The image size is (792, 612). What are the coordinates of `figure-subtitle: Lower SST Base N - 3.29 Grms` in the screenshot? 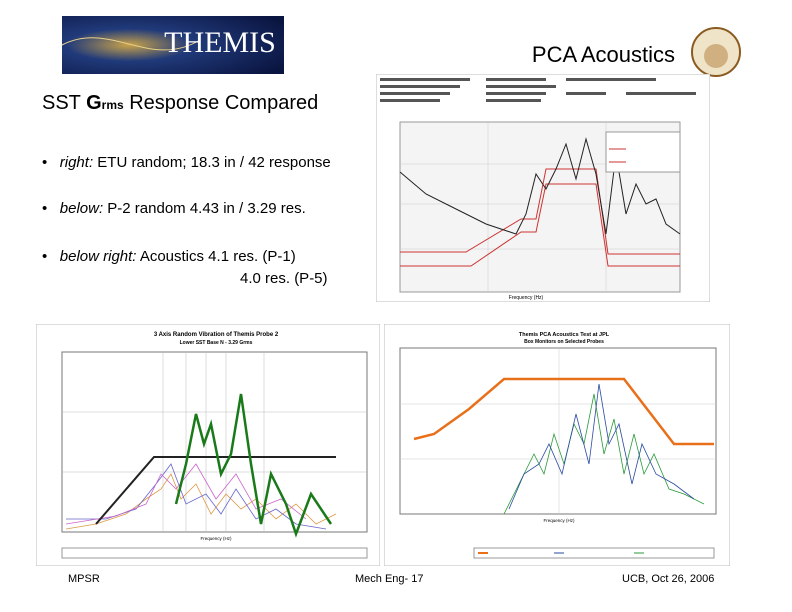 It's located at (216, 343).